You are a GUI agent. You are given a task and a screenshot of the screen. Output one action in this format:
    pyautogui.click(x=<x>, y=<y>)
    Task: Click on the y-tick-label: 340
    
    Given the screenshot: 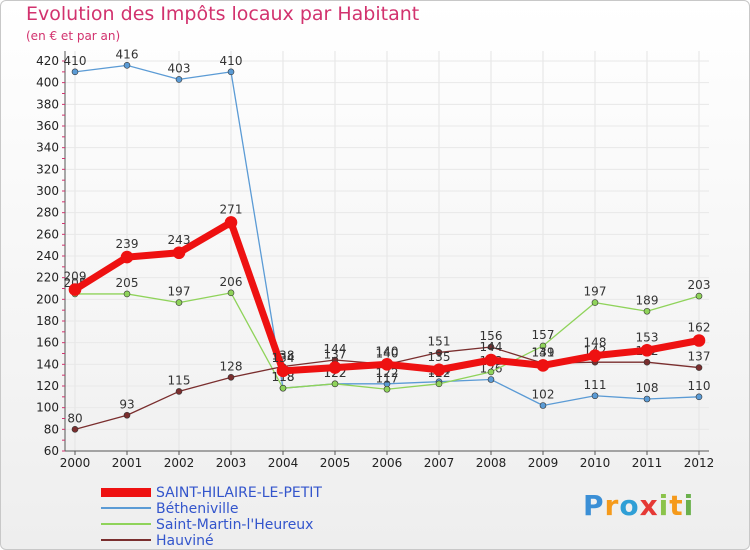 What is the action you would take?
    pyautogui.click(x=47, y=148)
    